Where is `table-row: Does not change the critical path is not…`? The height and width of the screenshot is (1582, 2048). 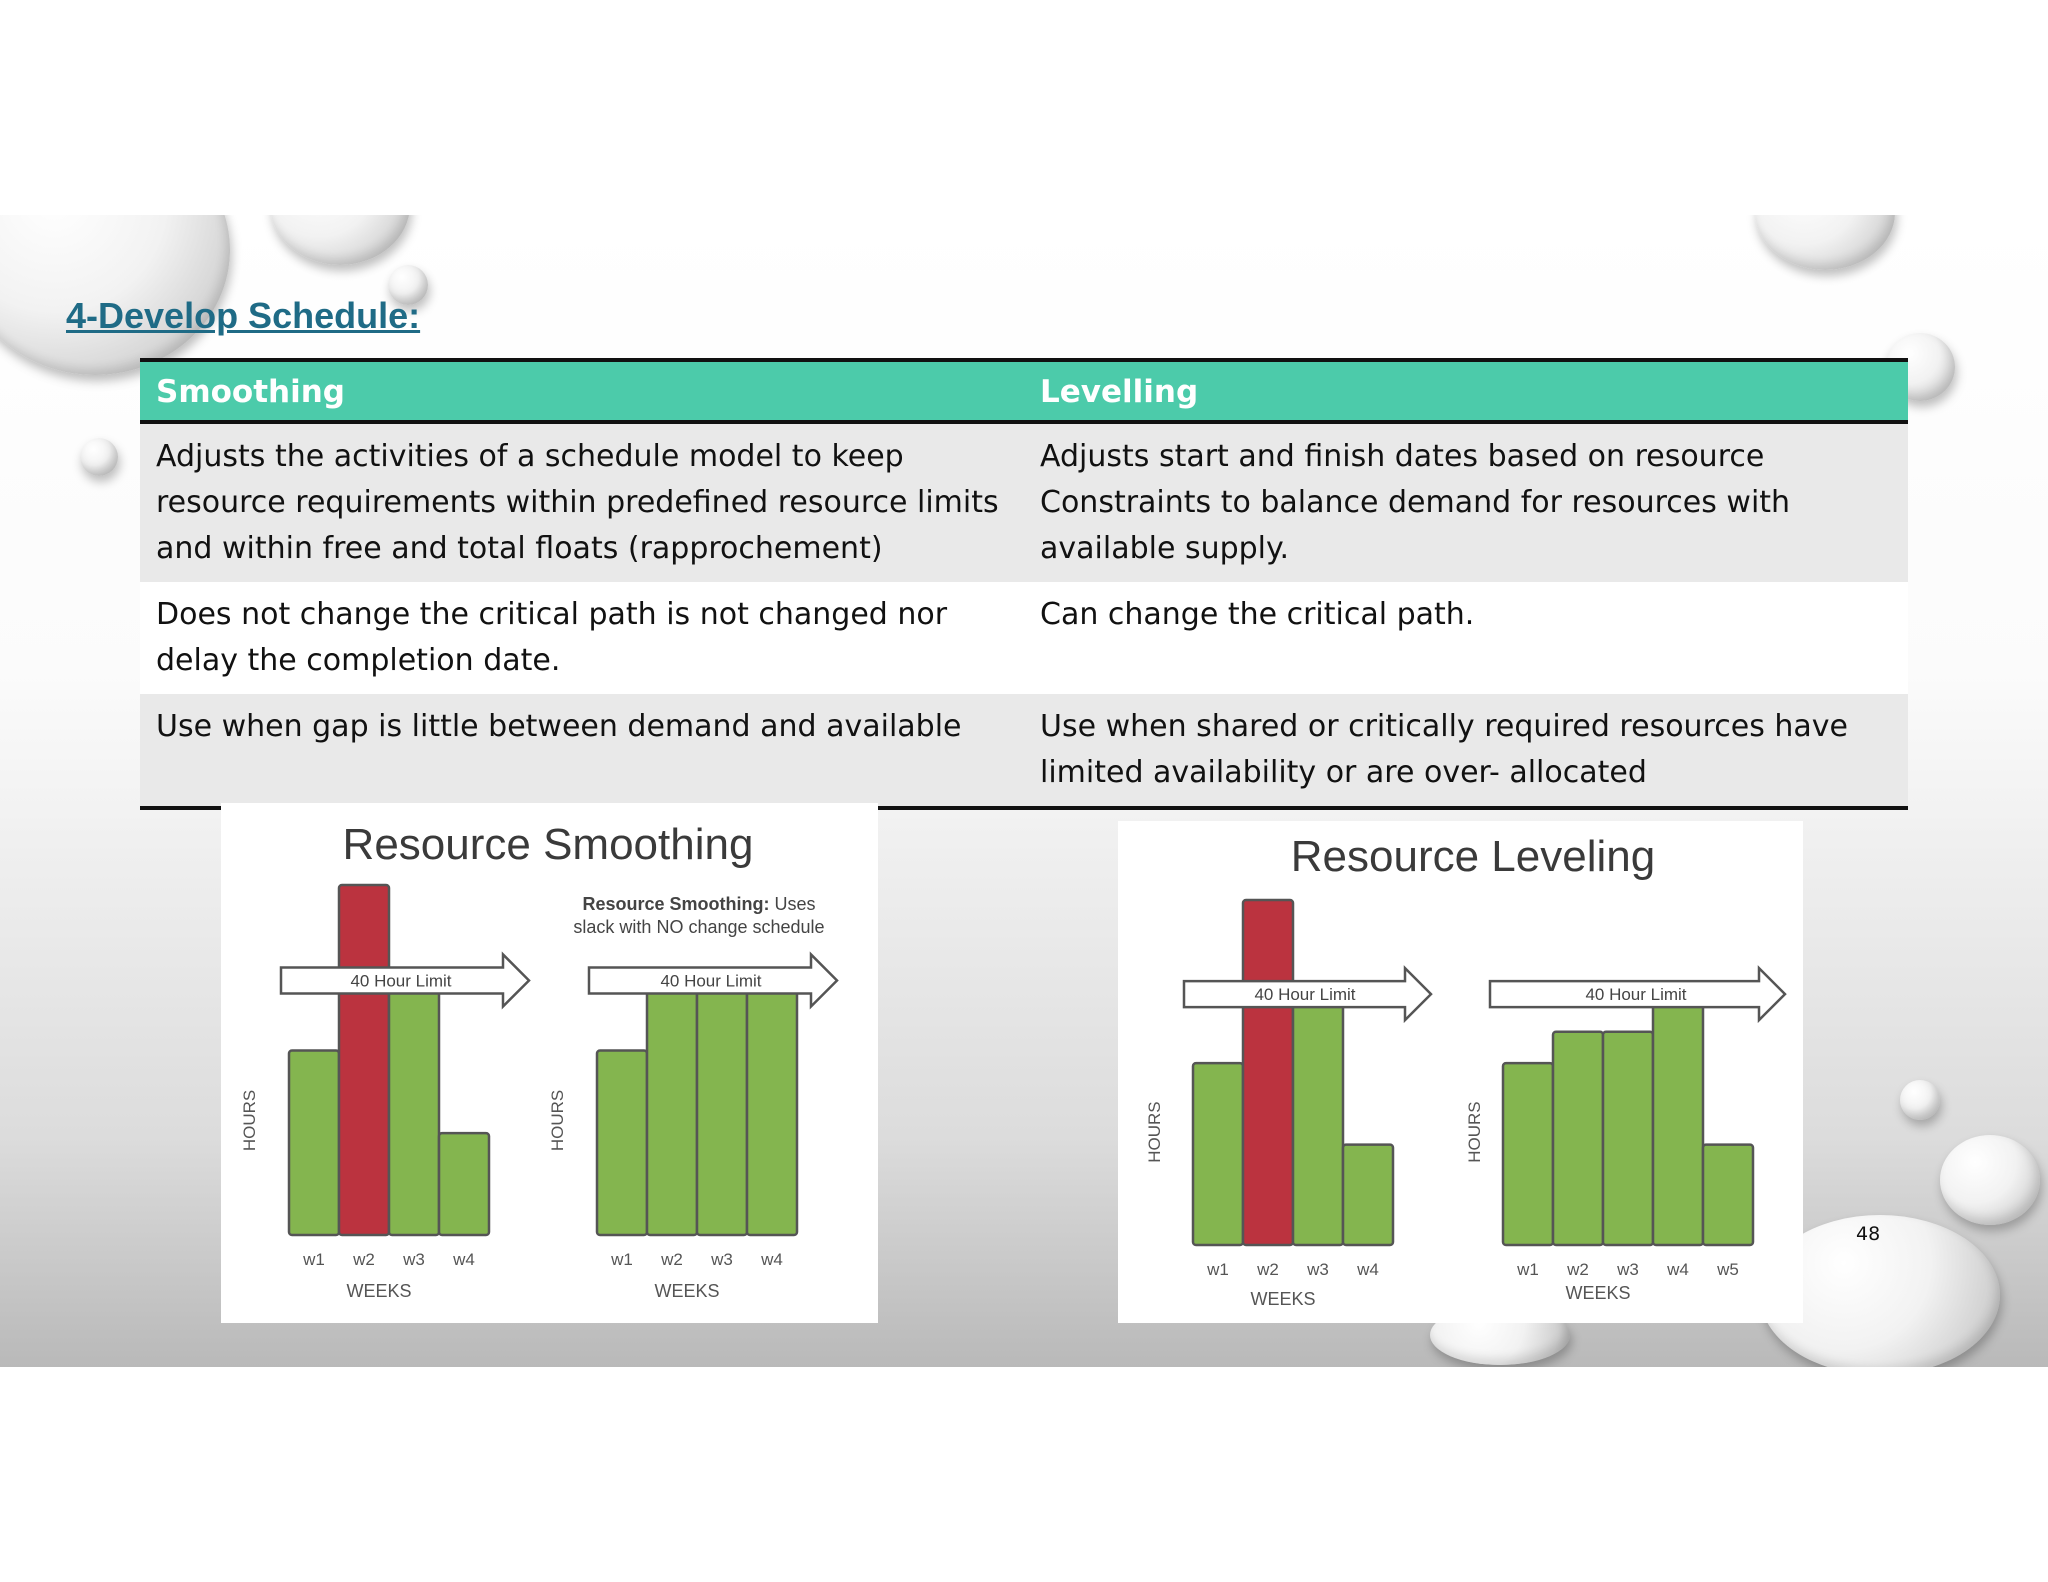
table-row: Does not change the critical path is not… is located at coordinates (1024, 638).